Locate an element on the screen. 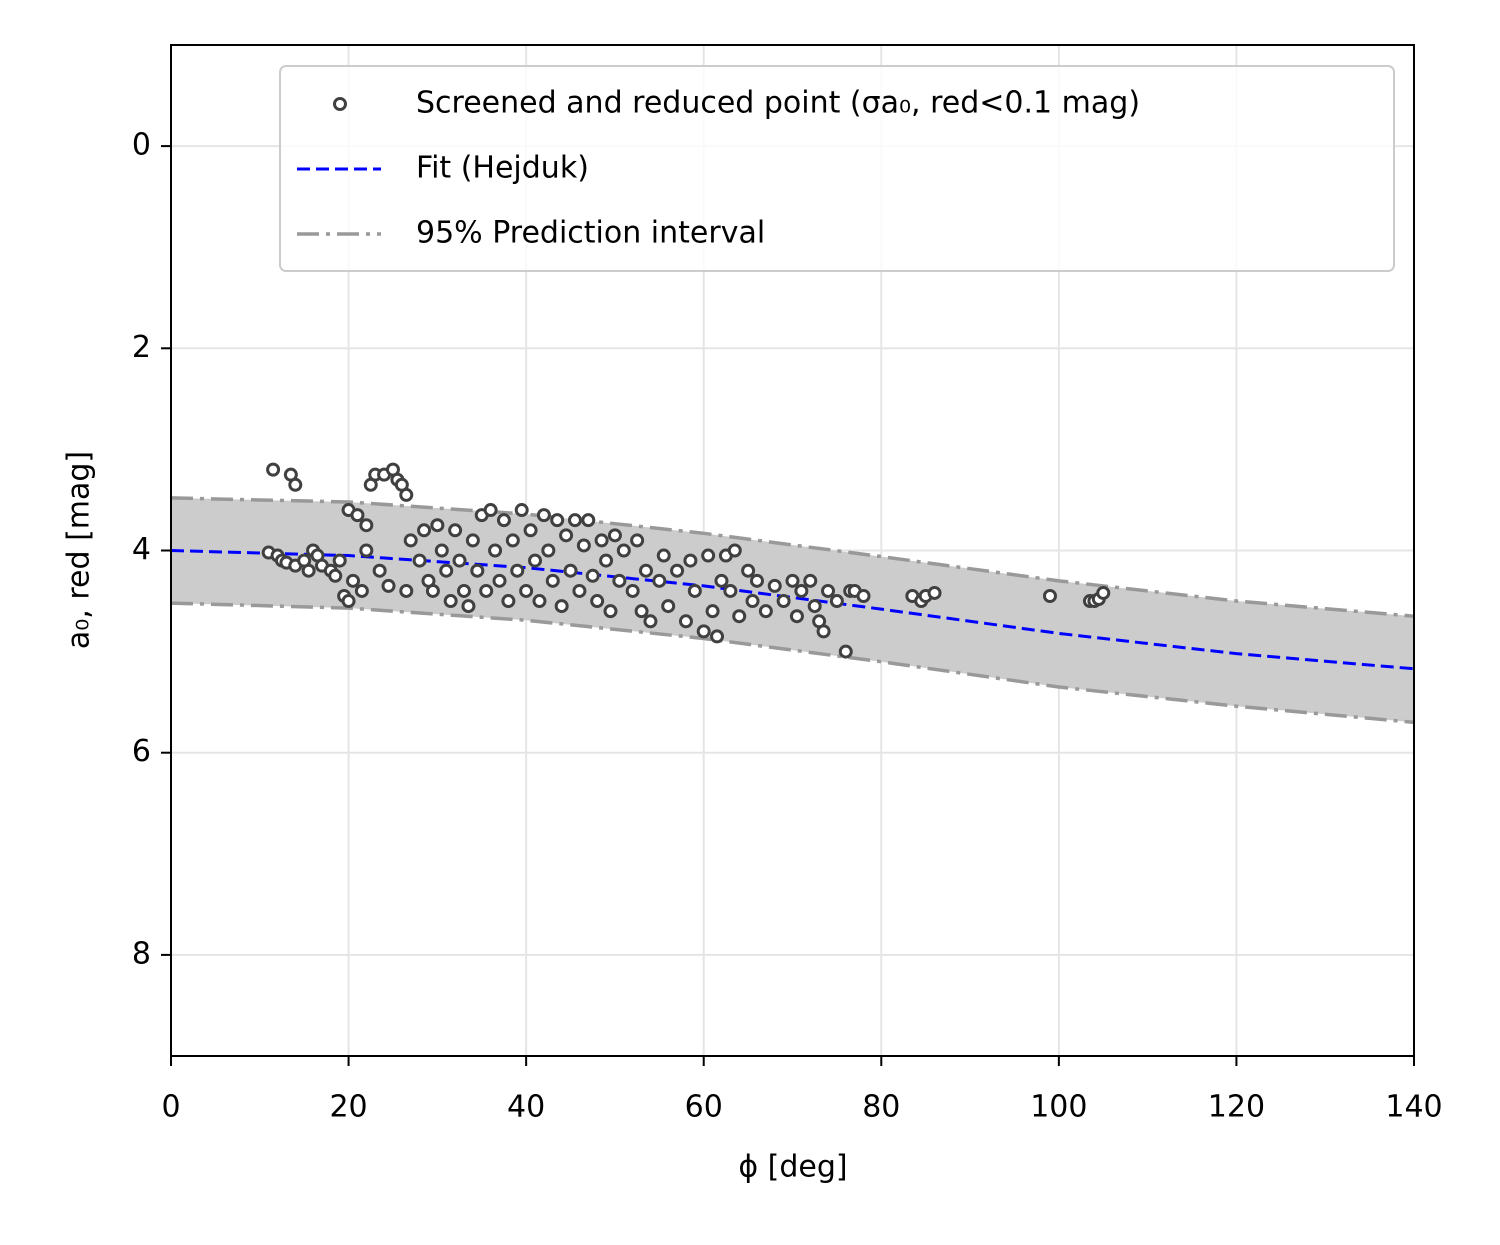 The height and width of the screenshot is (1245, 1500). y-tick-label: 4 is located at coordinates (141, 549).